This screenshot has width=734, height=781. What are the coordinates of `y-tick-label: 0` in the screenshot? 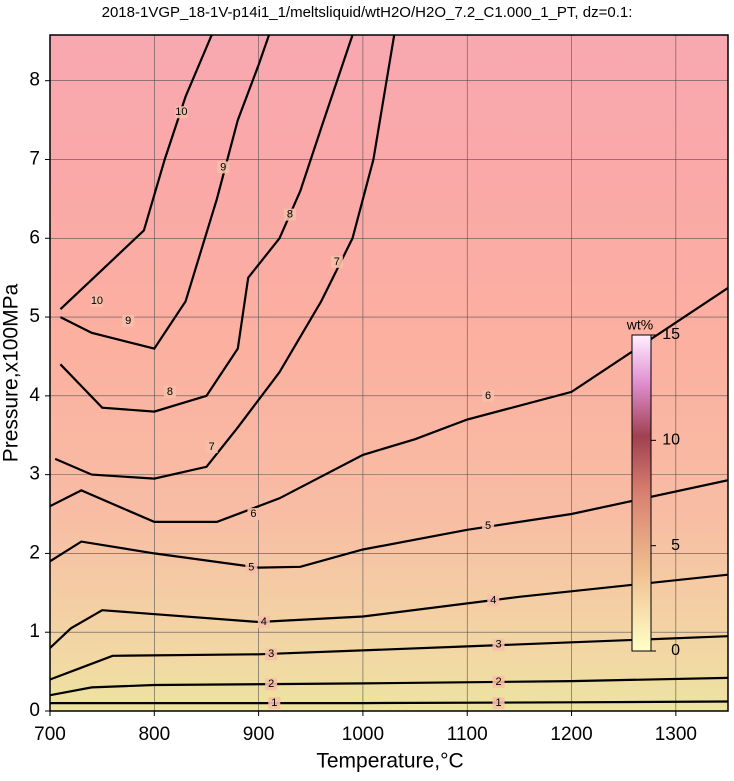 It's located at (34, 710).